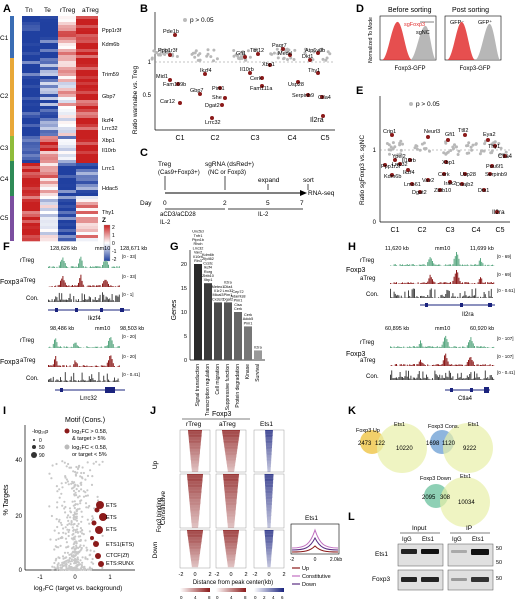  I want to click on svg-text: Foxp3 Down, so click(435, 479).